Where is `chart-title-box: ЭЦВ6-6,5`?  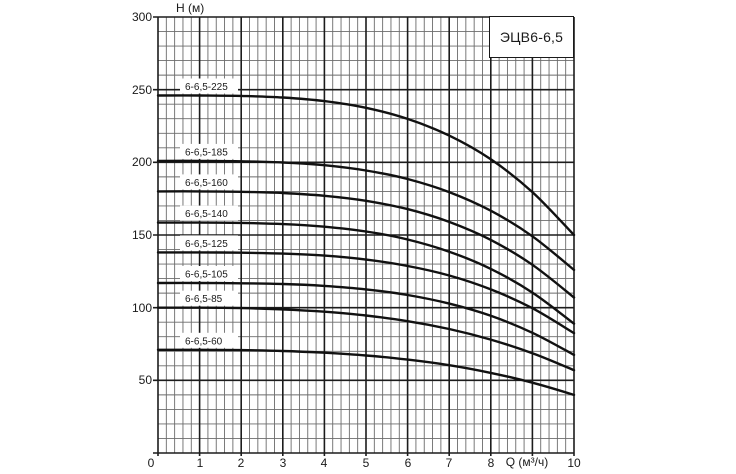
chart-title-box: ЭЦВ6-6,5 is located at coordinates (531, 37).